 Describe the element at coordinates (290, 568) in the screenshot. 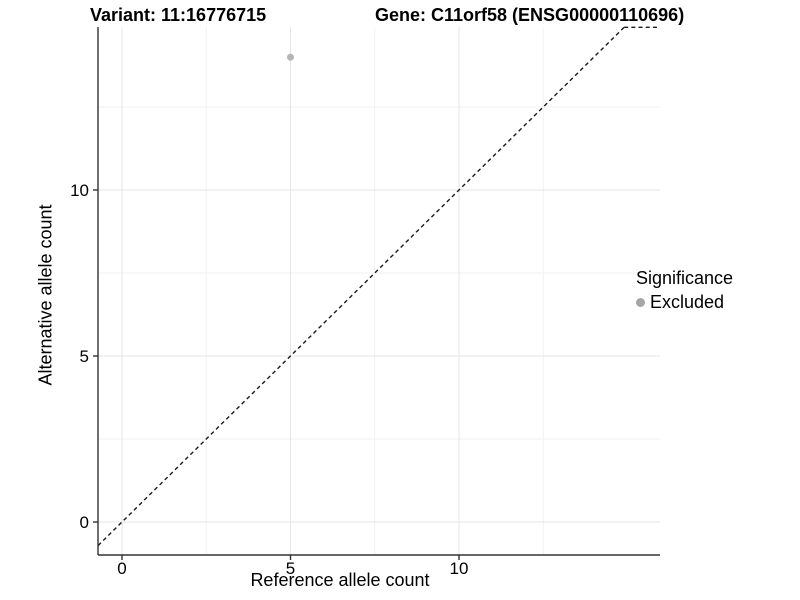

I see `x-tick-label: 5` at that location.